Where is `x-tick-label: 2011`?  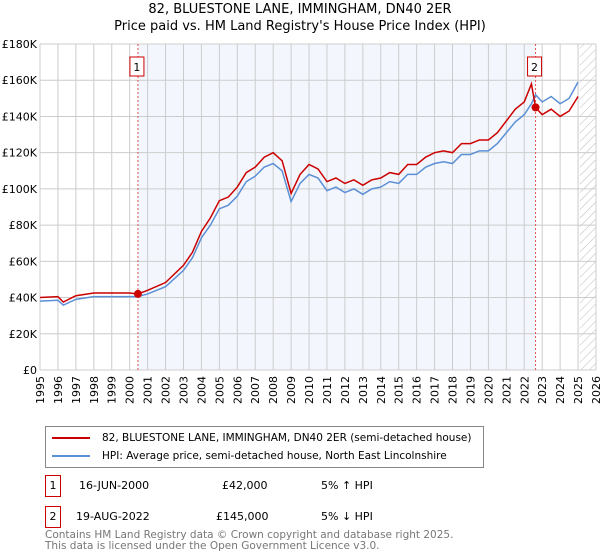 x-tick-label: 2011 is located at coordinates (327, 390).